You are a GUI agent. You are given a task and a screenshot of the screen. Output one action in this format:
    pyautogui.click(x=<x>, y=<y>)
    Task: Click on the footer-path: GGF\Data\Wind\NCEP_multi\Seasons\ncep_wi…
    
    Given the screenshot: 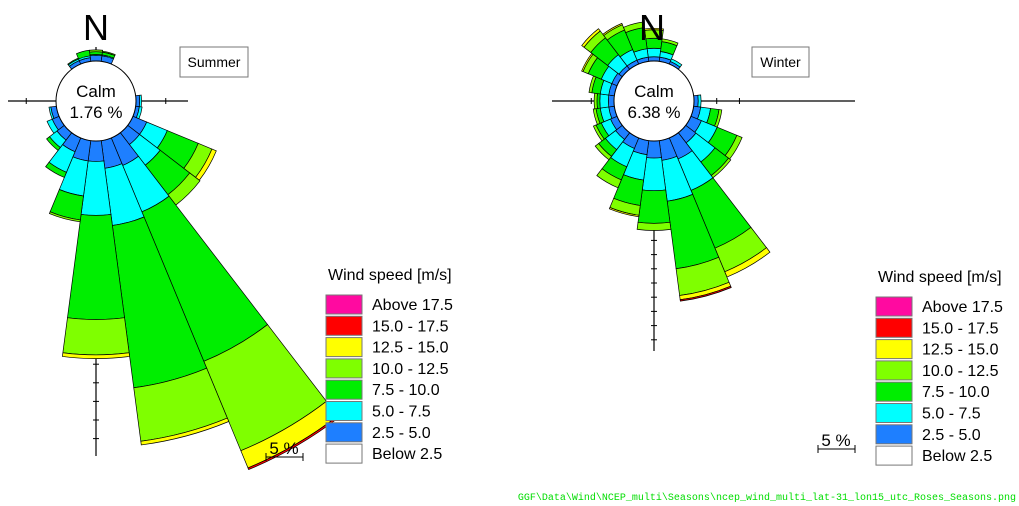 What is the action you would take?
    pyautogui.click(x=767, y=498)
    